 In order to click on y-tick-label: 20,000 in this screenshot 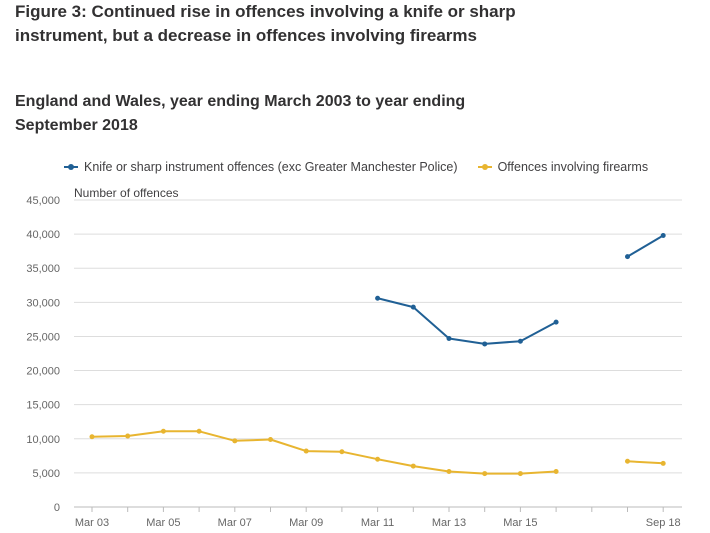, I will do `click(43, 372)`.